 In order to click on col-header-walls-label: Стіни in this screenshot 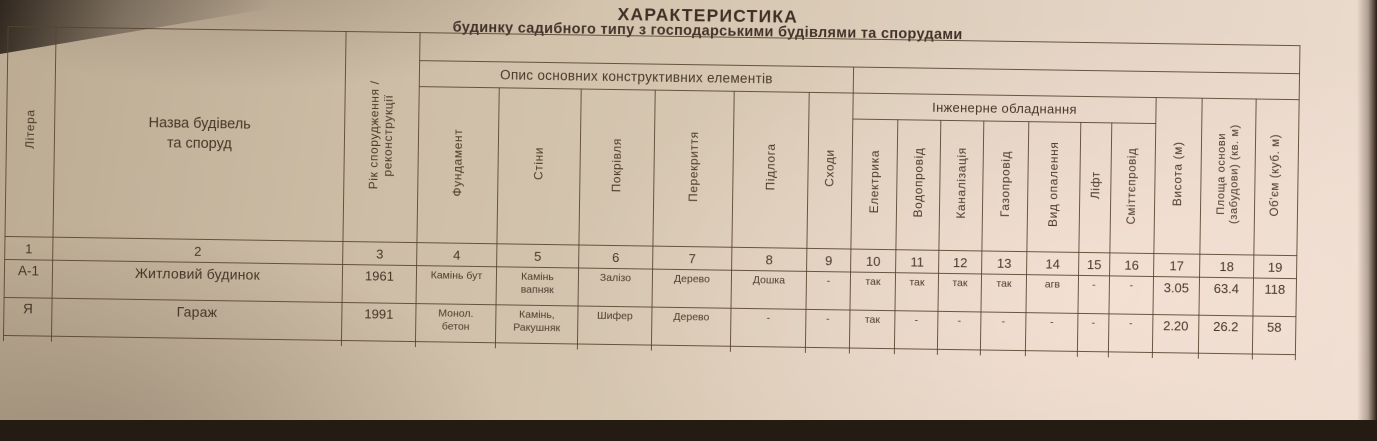, I will do `click(539, 164)`.